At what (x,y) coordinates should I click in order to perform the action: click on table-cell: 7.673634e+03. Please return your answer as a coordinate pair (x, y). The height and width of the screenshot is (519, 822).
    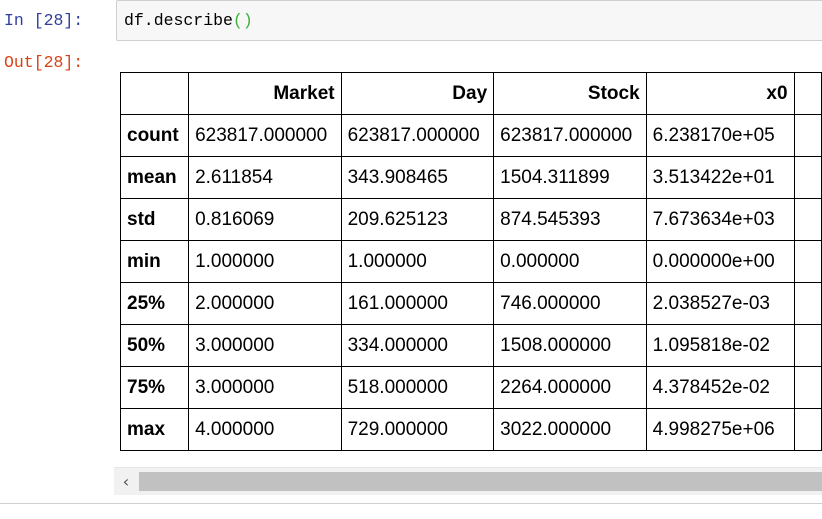
    Looking at the image, I should click on (720, 219).